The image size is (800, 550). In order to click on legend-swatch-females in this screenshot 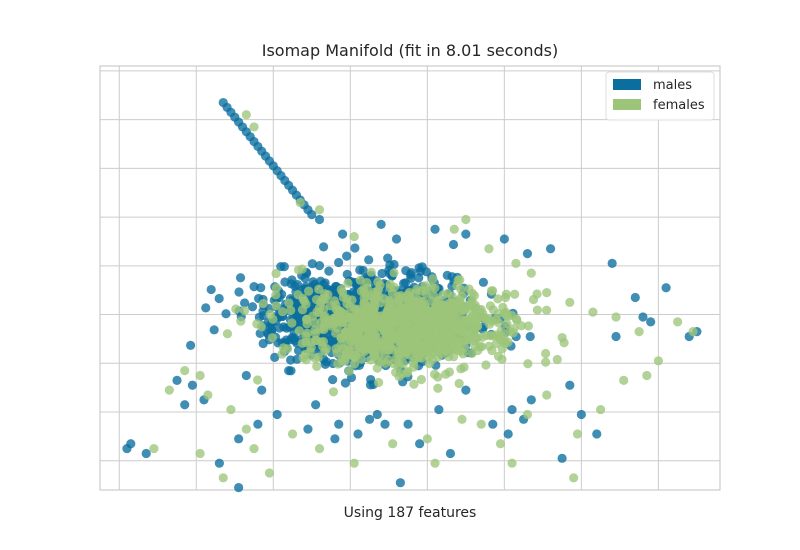, I will do `click(627, 104)`.